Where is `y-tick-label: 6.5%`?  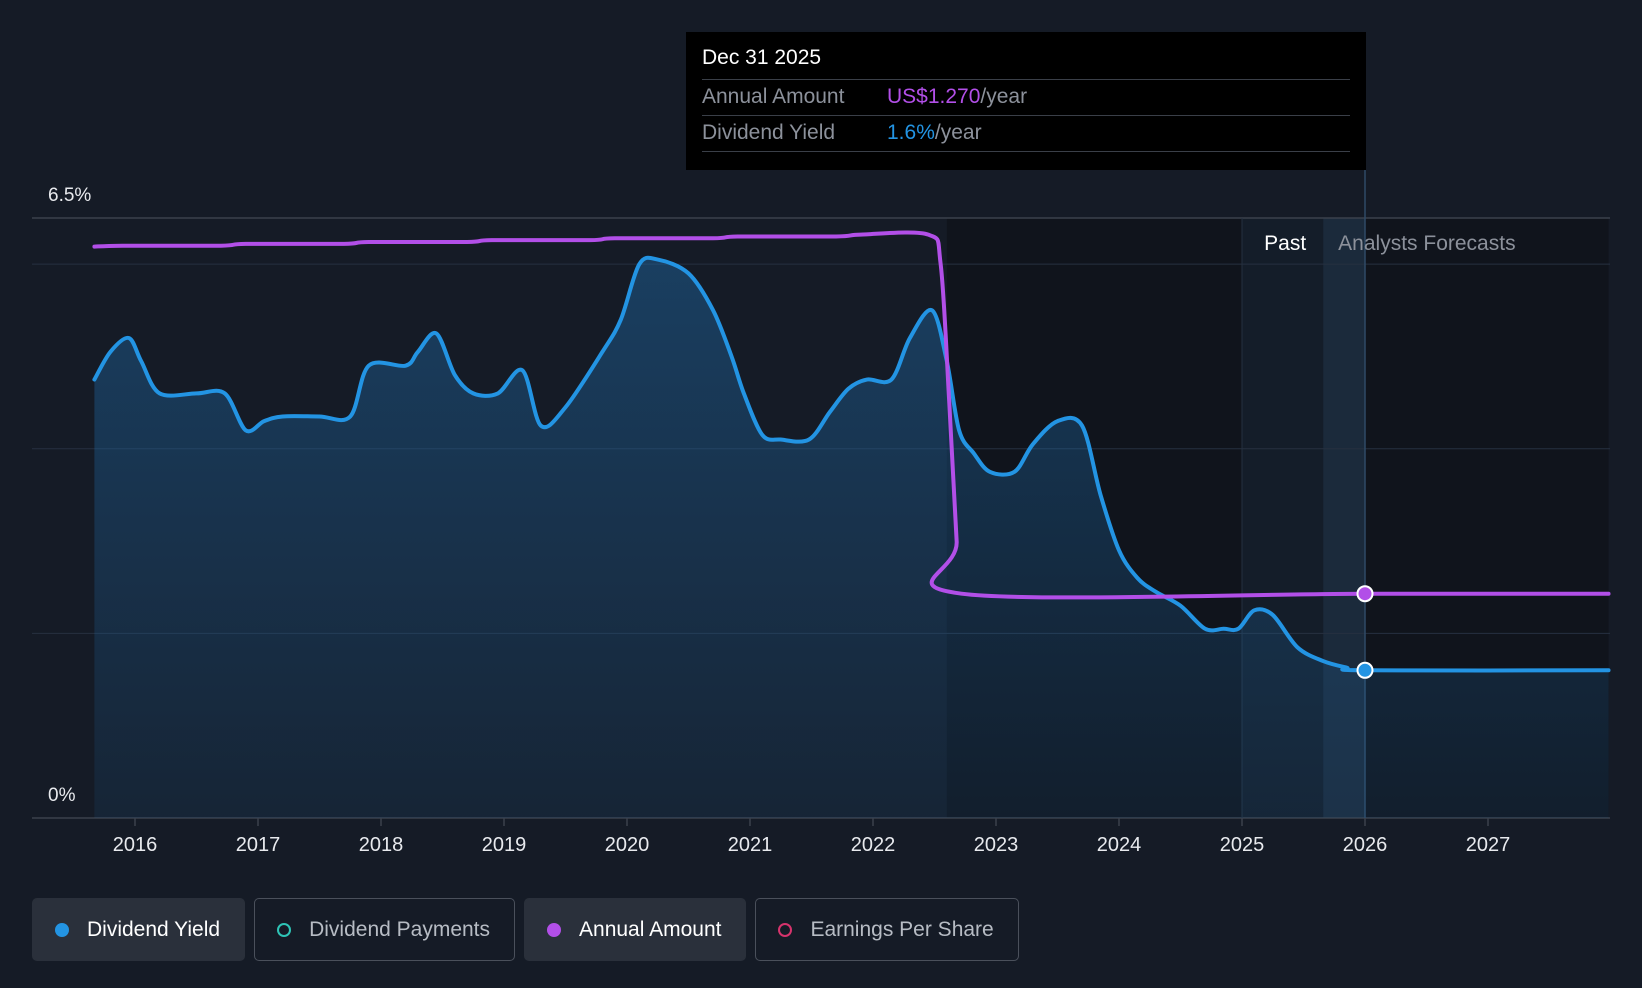 y-tick-label: 6.5% is located at coordinates (69, 195).